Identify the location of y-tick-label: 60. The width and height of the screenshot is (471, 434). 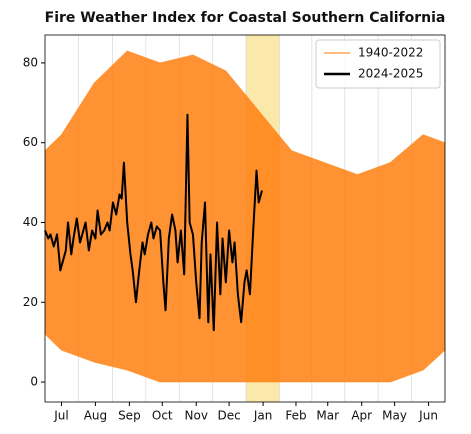
(30, 142).